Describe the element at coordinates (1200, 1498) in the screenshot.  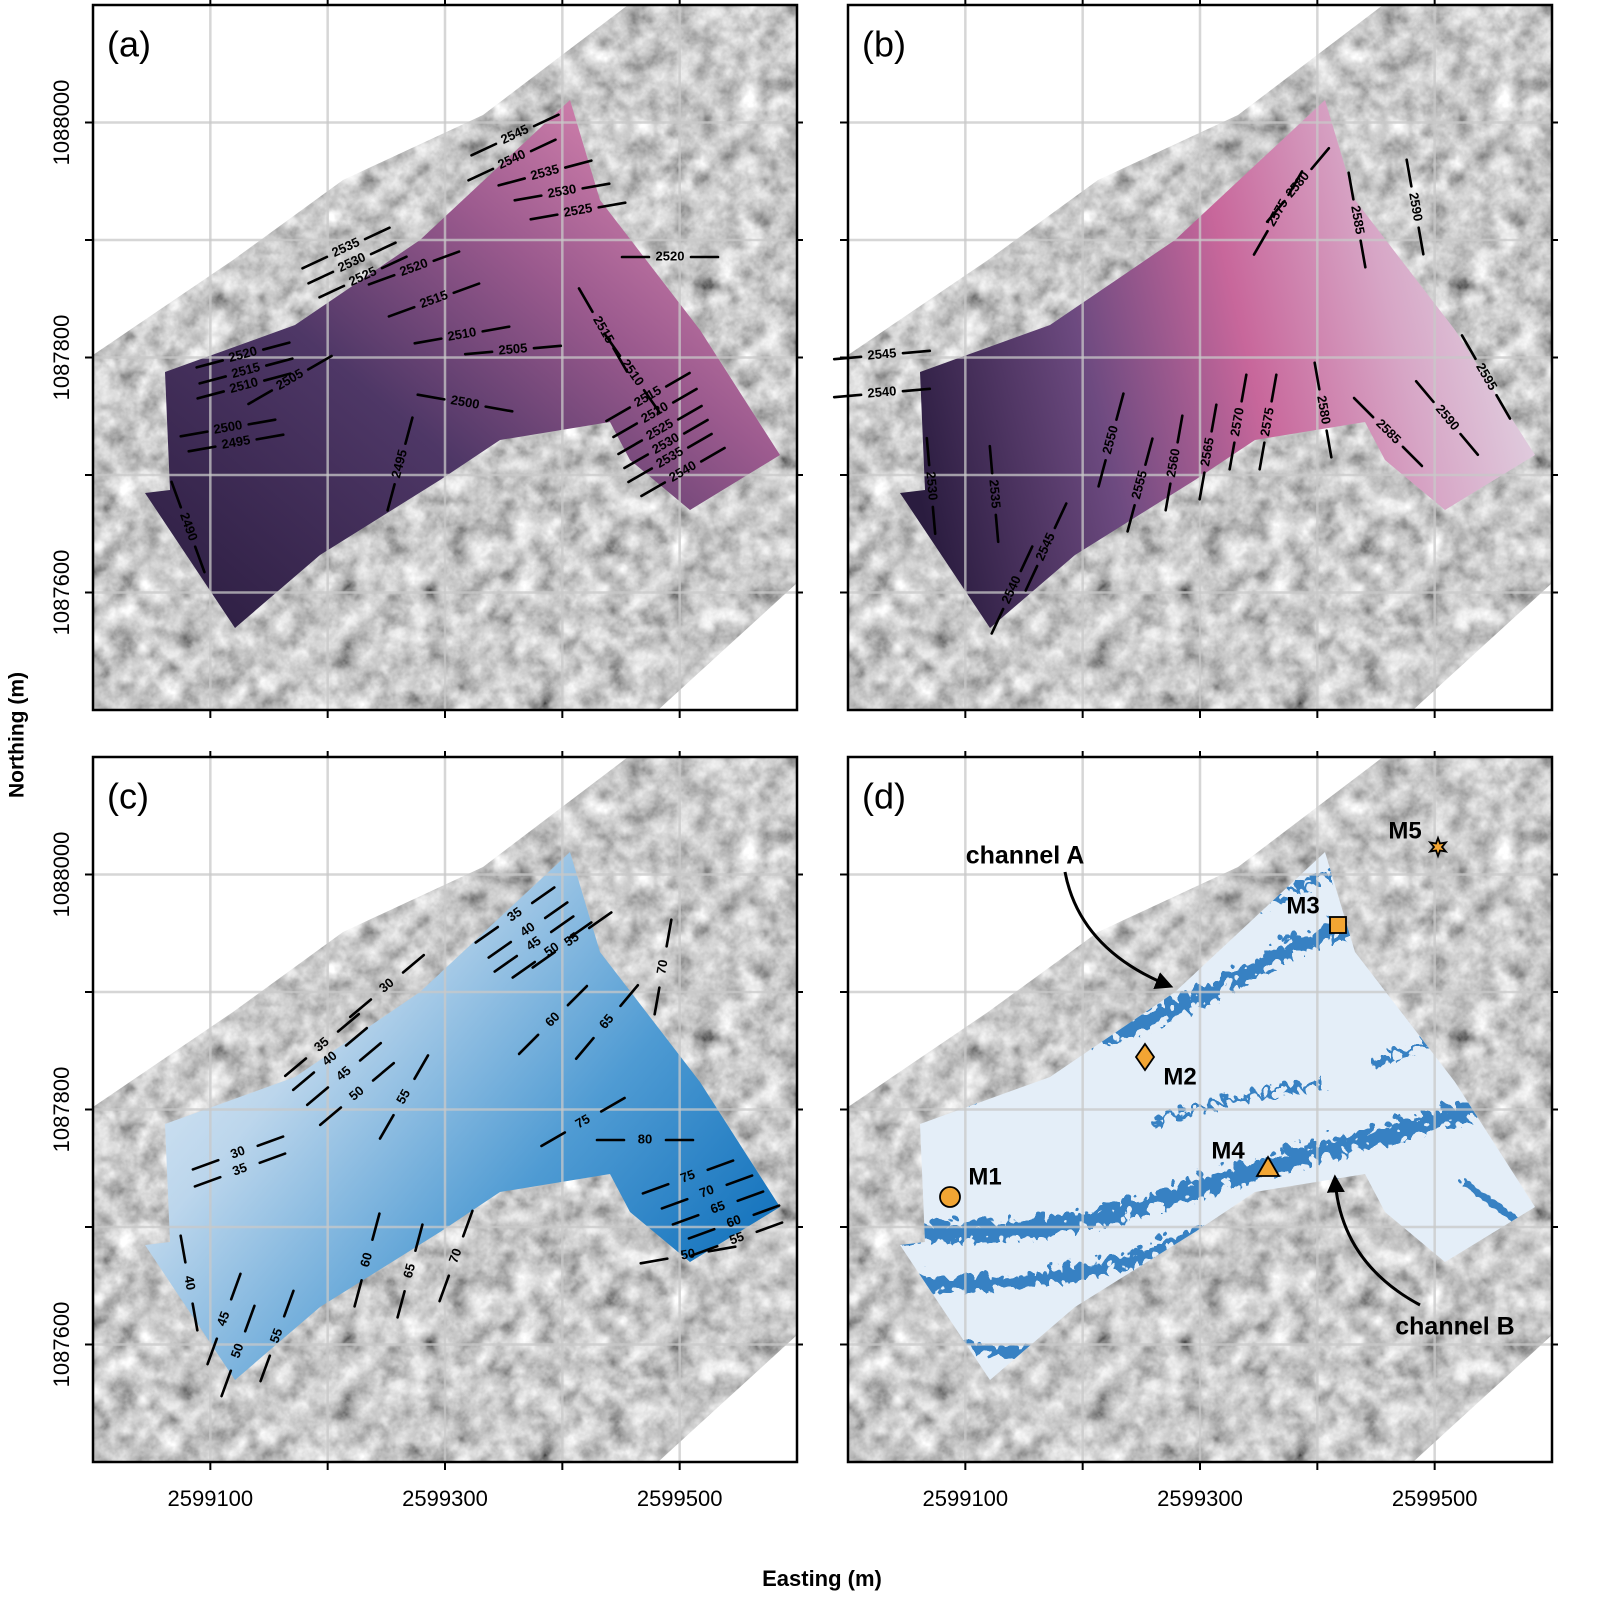
I see `x-tick-label: 2599300` at that location.